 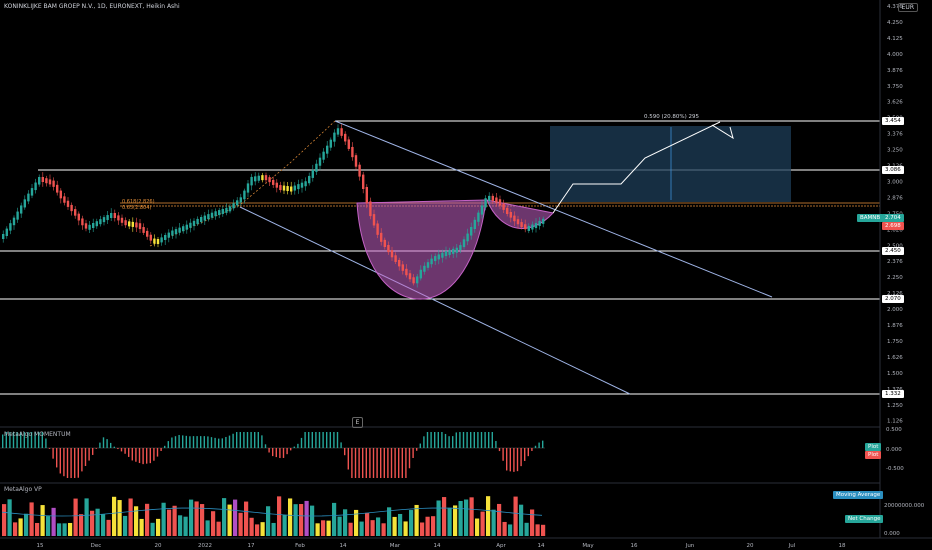 I want to click on price-tick-label: 3.376, so click(x=895, y=135).